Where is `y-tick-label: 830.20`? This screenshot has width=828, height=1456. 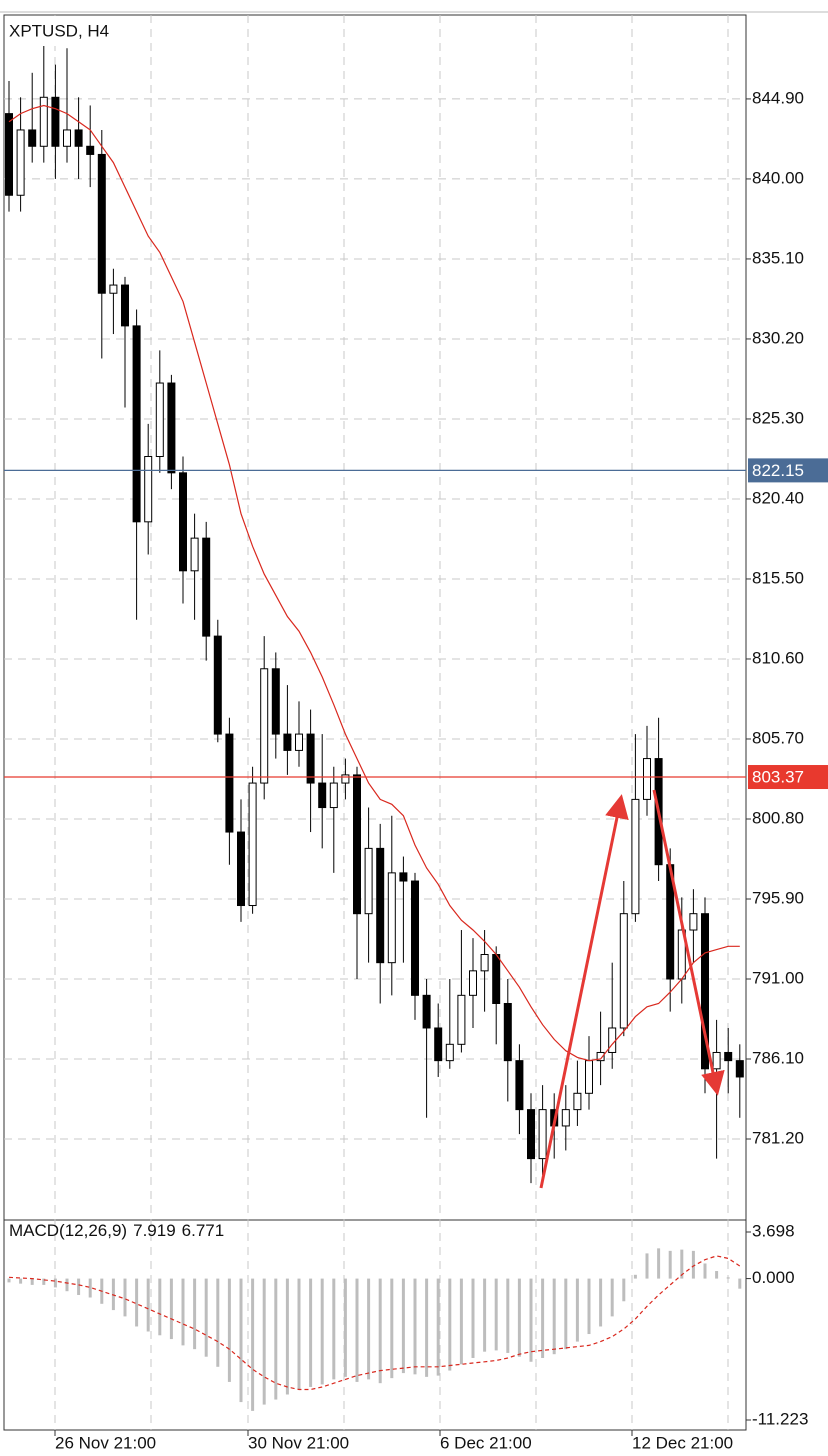 y-tick-label: 830.20 is located at coordinates (778, 337).